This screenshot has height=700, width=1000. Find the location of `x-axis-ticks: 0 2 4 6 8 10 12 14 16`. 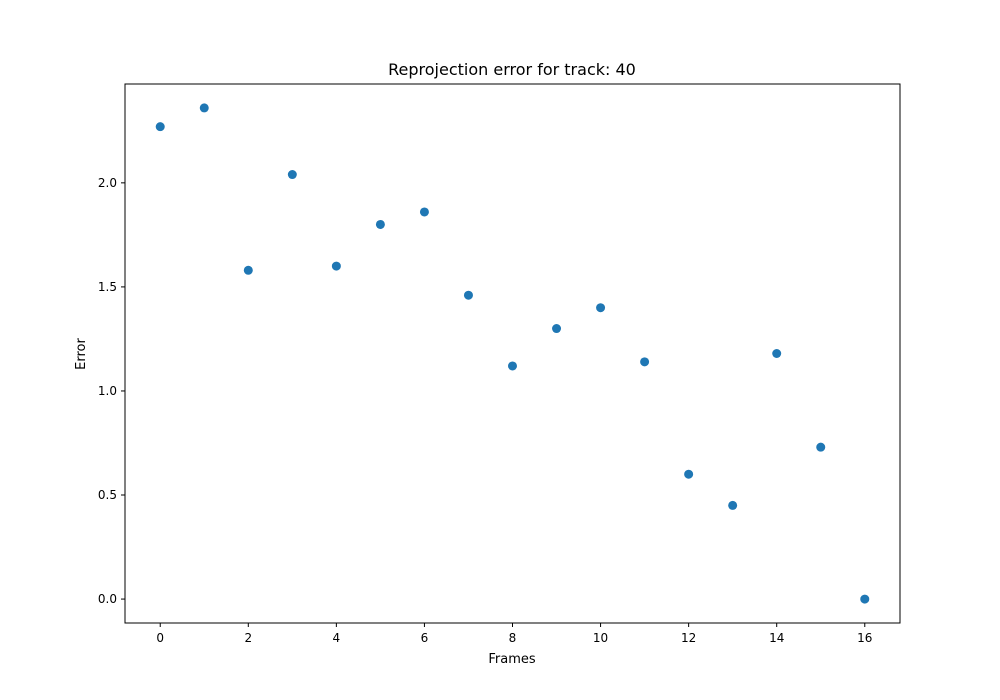

x-axis-ticks: 0 2 4 6 8 10 12 14 16 is located at coordinates (514, 634).